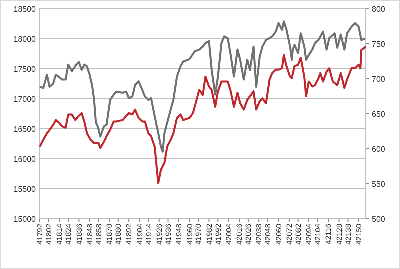 This screenshot has width=400, height=269. I want to click on y2-tick-label: 600, so click(379, 149).